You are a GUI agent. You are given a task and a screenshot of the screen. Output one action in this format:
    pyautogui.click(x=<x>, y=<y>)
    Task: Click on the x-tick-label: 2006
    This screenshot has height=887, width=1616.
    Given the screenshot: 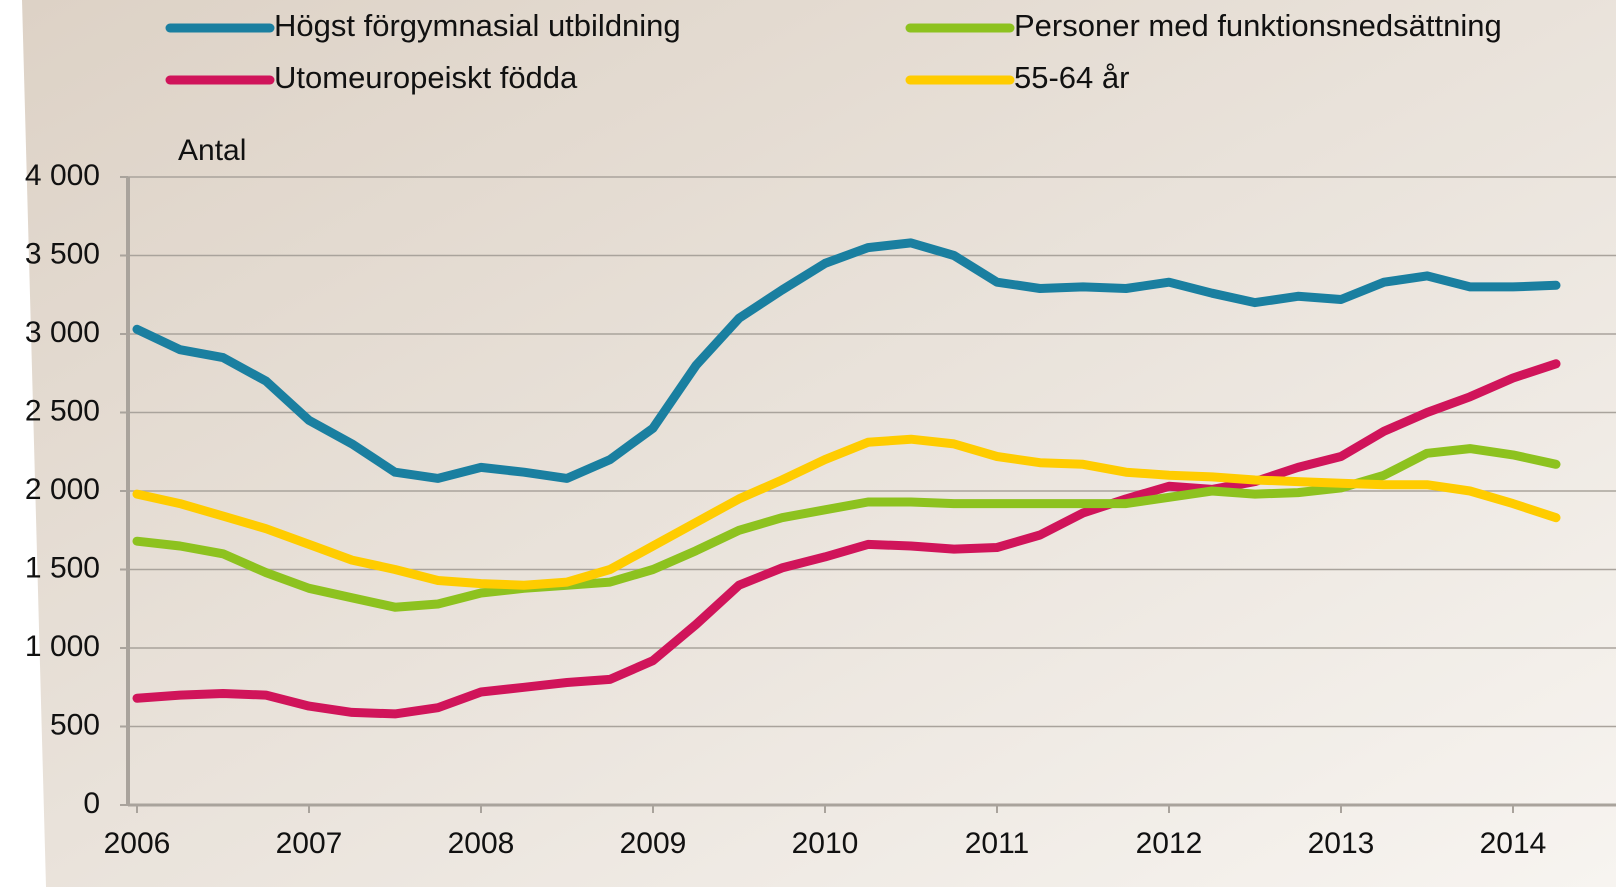 What is the action you would take?
    pyautogui.click(x=137, y=843)
    